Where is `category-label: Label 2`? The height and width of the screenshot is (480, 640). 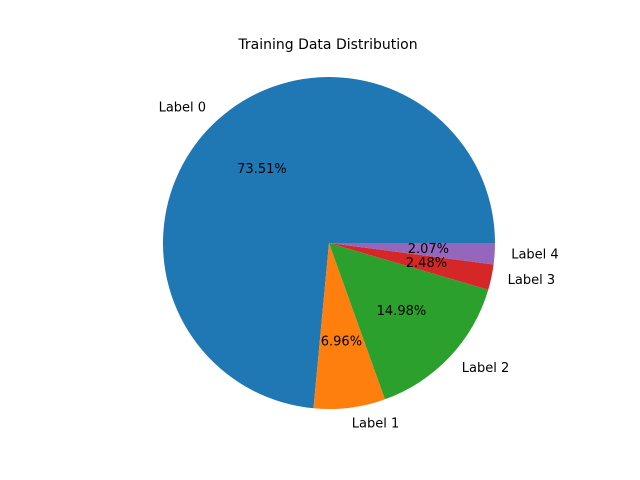
category-label: Label 2 is located at coordinates (485, 368).